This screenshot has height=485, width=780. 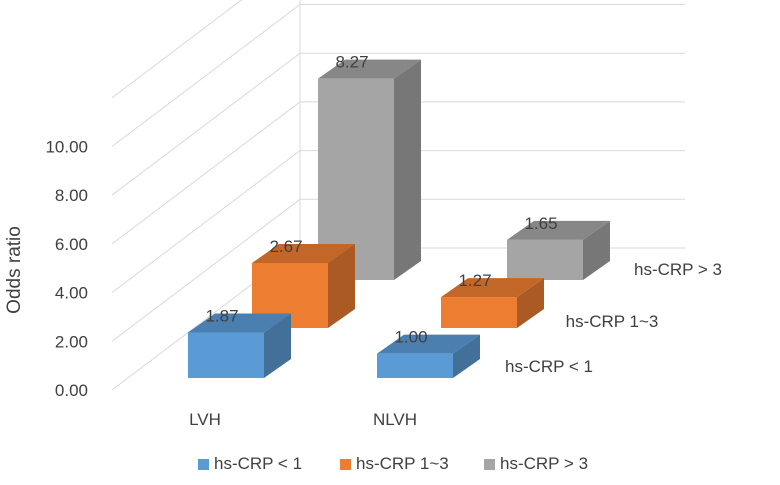 I want to click on category-label: NLVH, so click(x=395, y=419).